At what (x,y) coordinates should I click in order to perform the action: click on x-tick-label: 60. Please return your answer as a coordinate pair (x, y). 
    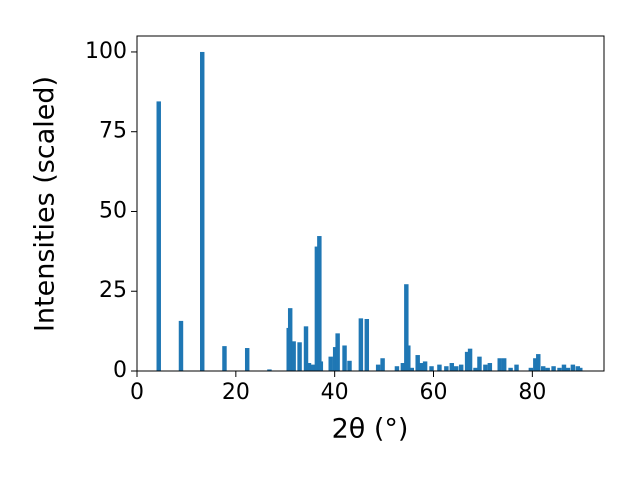
    Looking at the image, I should click on (434, 392).